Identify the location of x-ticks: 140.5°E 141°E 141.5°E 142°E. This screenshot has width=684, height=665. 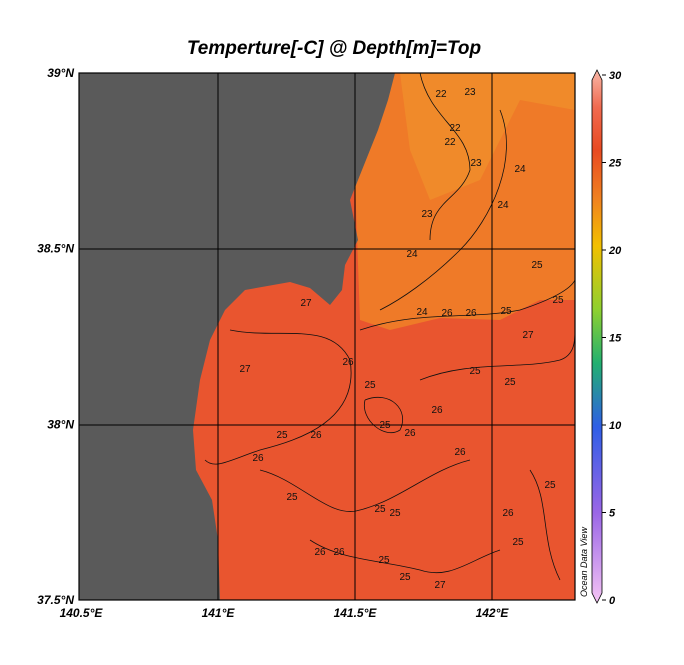
(285, 613).